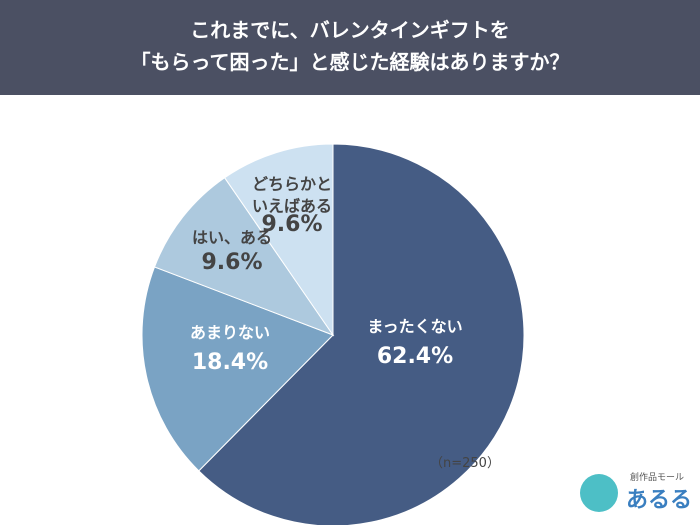 This screenshot has width=700, height=525. Describe the element at coordinates (415, 327) in the screenshot. I see `slice-label: まったくない` at that location.